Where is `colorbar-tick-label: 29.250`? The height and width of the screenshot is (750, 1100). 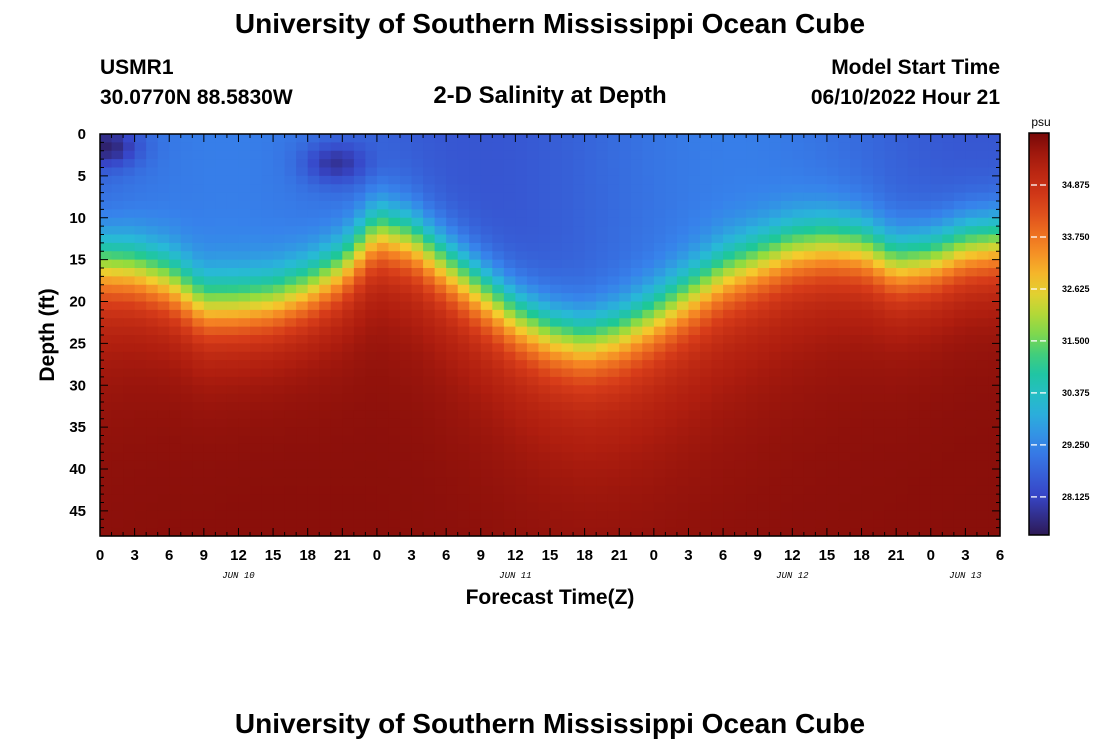 colorbar-tick-label: 29.250 is located at coordinates (1076, 445).